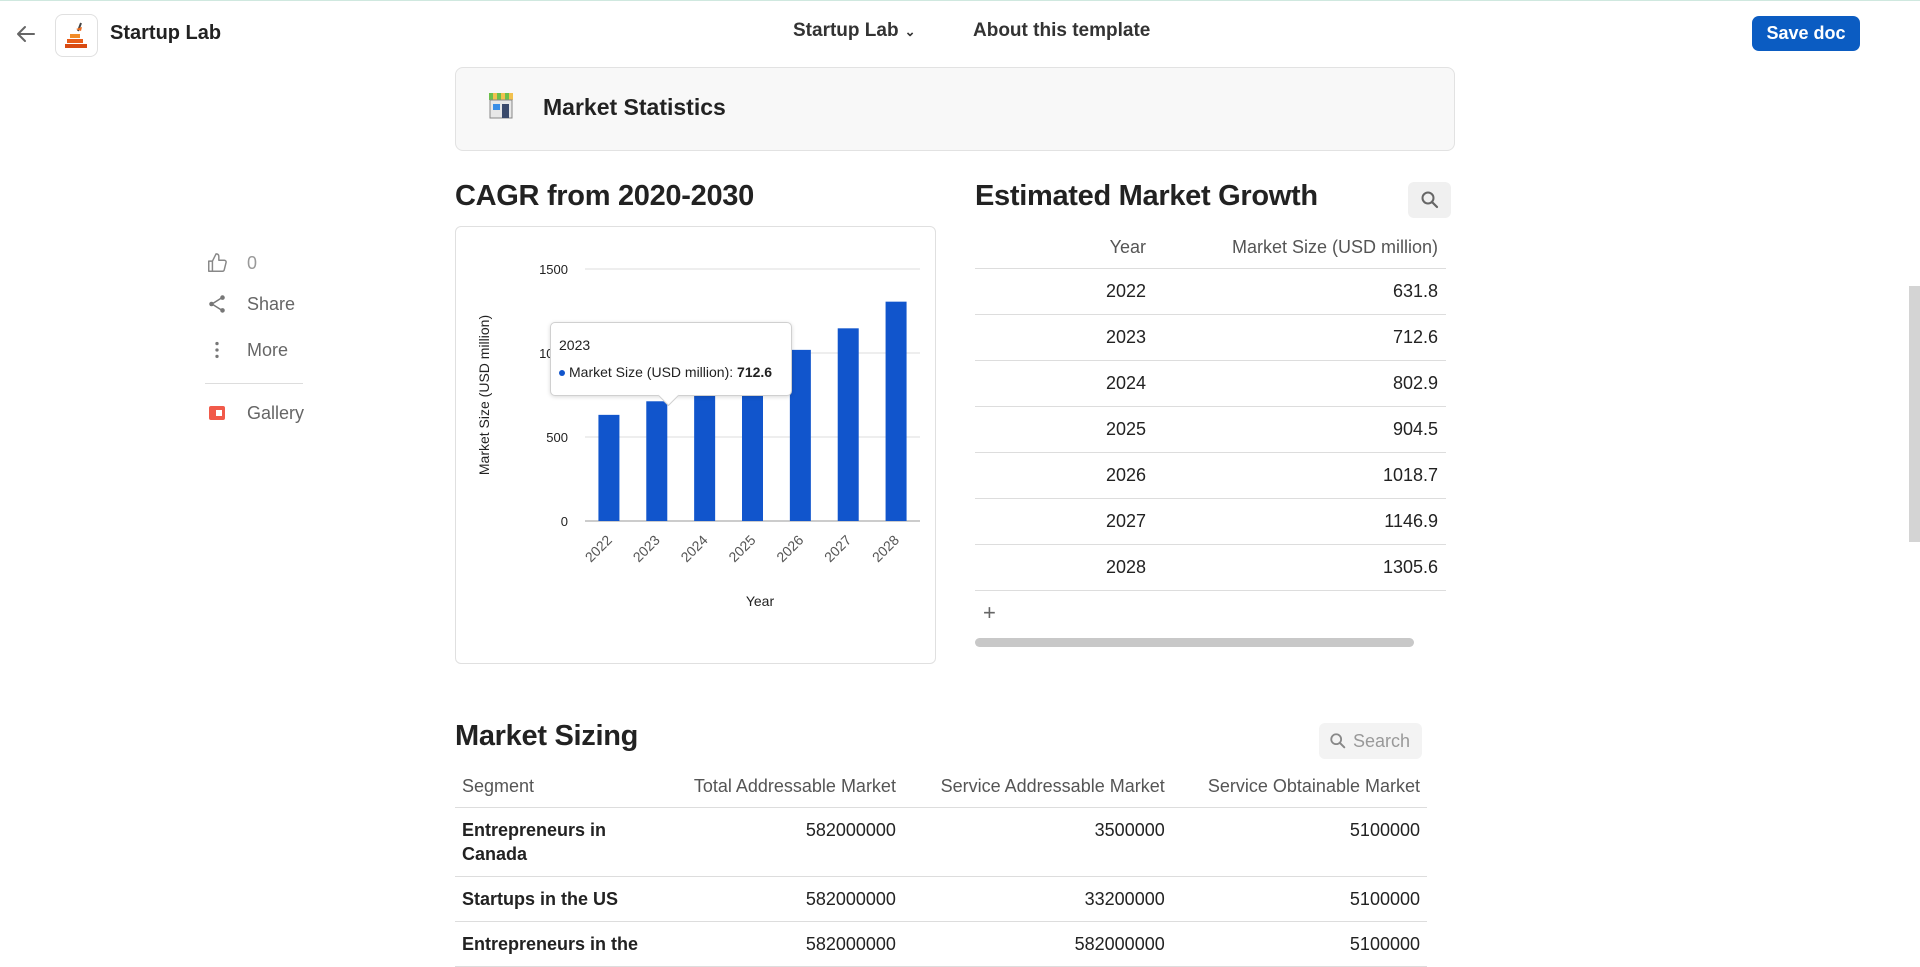  Describe the element at coordinates (1194, 642) in the screenshot. I see `horizontal-scrollbar` at that location.